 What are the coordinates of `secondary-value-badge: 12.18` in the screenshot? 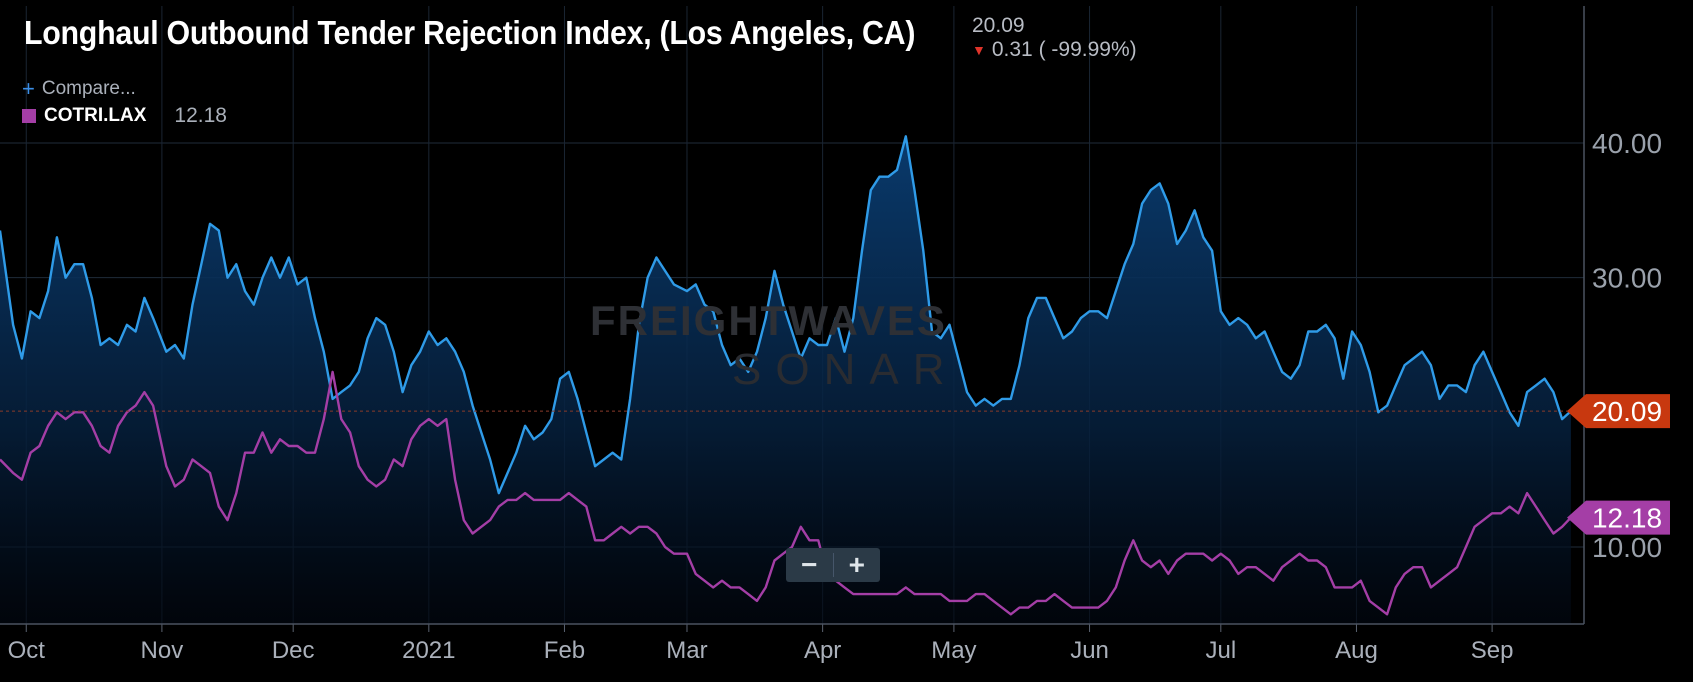 It's located at (1618, 517).